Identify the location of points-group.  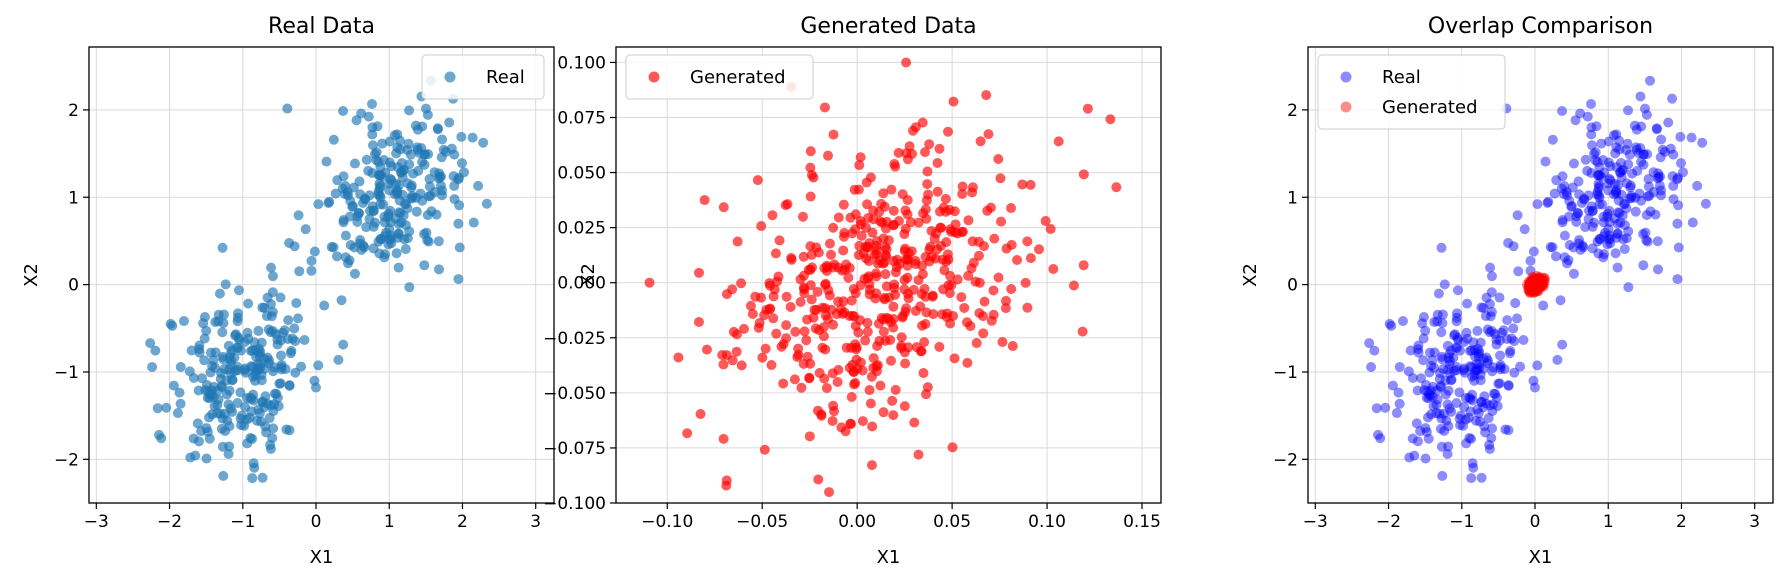
(1537, 279).